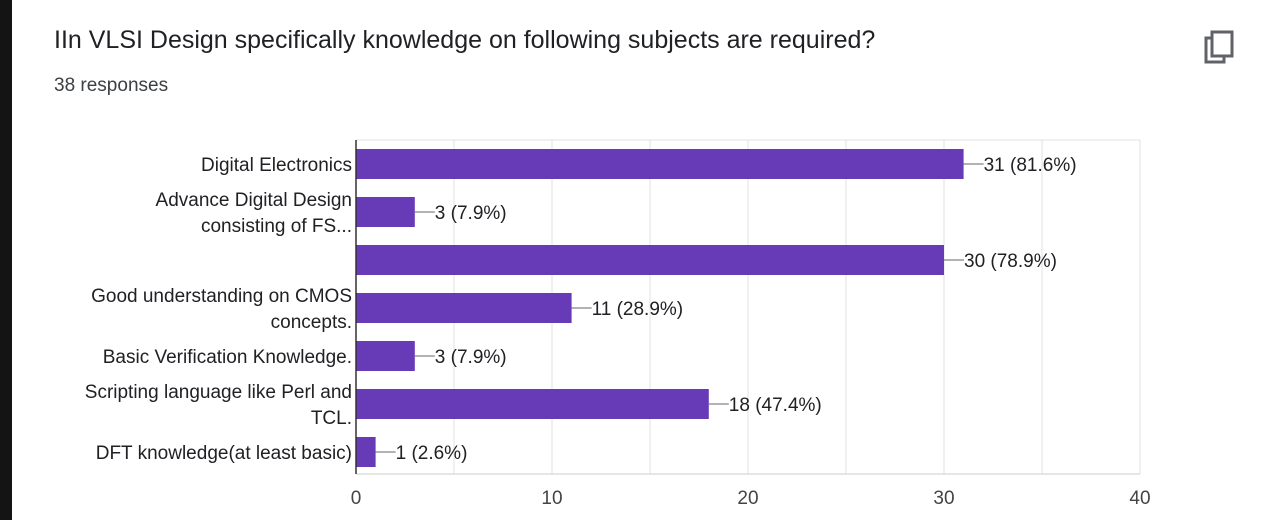 The width and height of the screenshot is (1280, 520). What do you see at coordinates (1010, 261) in the screenshot?
I see `data-label: 30 (78.9%)` at bounding box center [1010, 261].